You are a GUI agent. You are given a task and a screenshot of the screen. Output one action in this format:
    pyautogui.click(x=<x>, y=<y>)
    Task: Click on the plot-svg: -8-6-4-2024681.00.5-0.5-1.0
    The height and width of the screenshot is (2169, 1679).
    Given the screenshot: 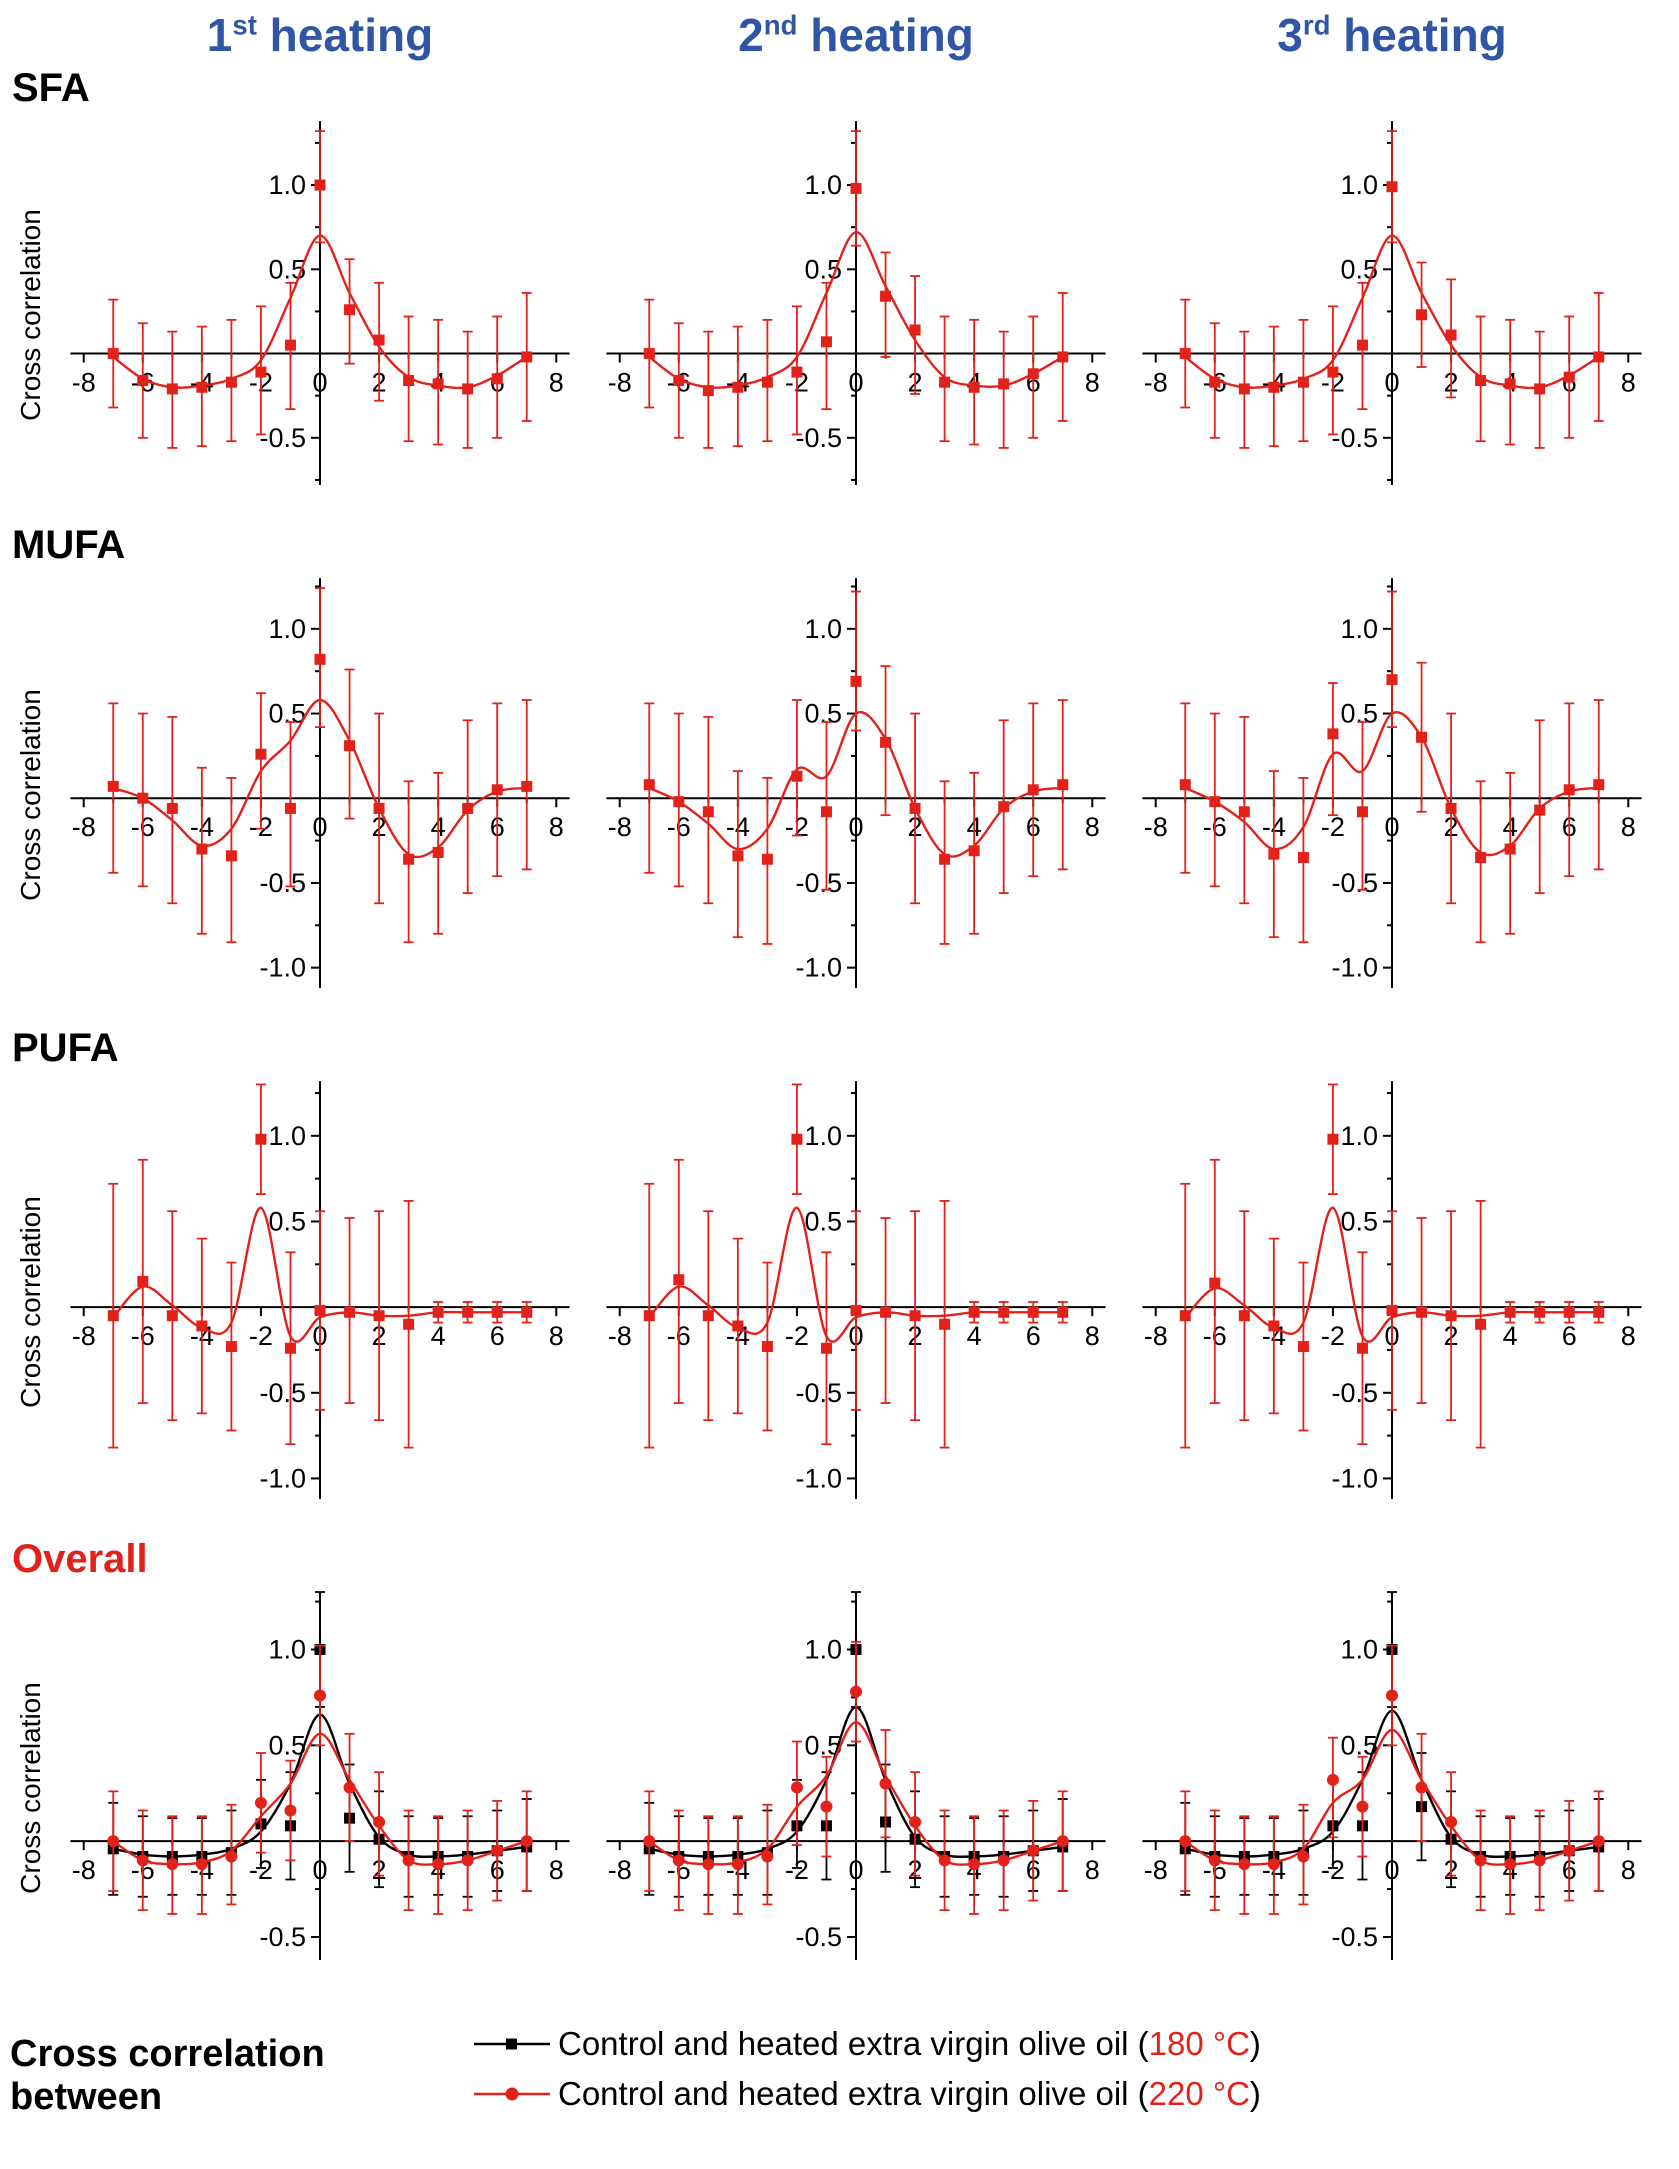 What is the action you would take?
    pyautogui.click(x=320, y=1290)
    